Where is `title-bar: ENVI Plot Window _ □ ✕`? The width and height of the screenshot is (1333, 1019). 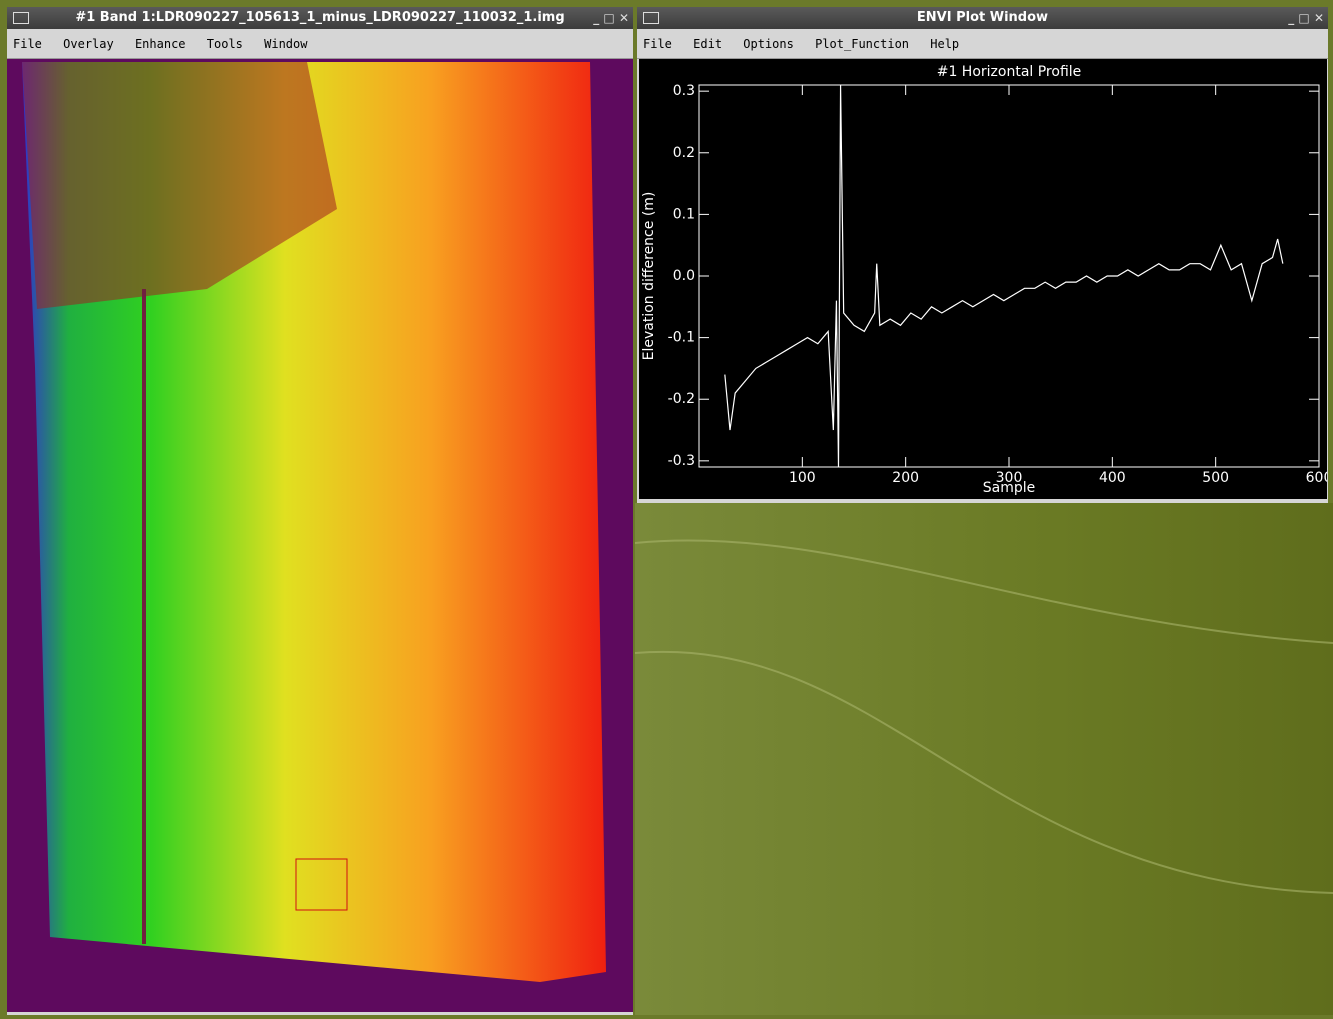
title-bar: ENVI Plot Window _ □ ✕ is located at coordinates (982, 18).